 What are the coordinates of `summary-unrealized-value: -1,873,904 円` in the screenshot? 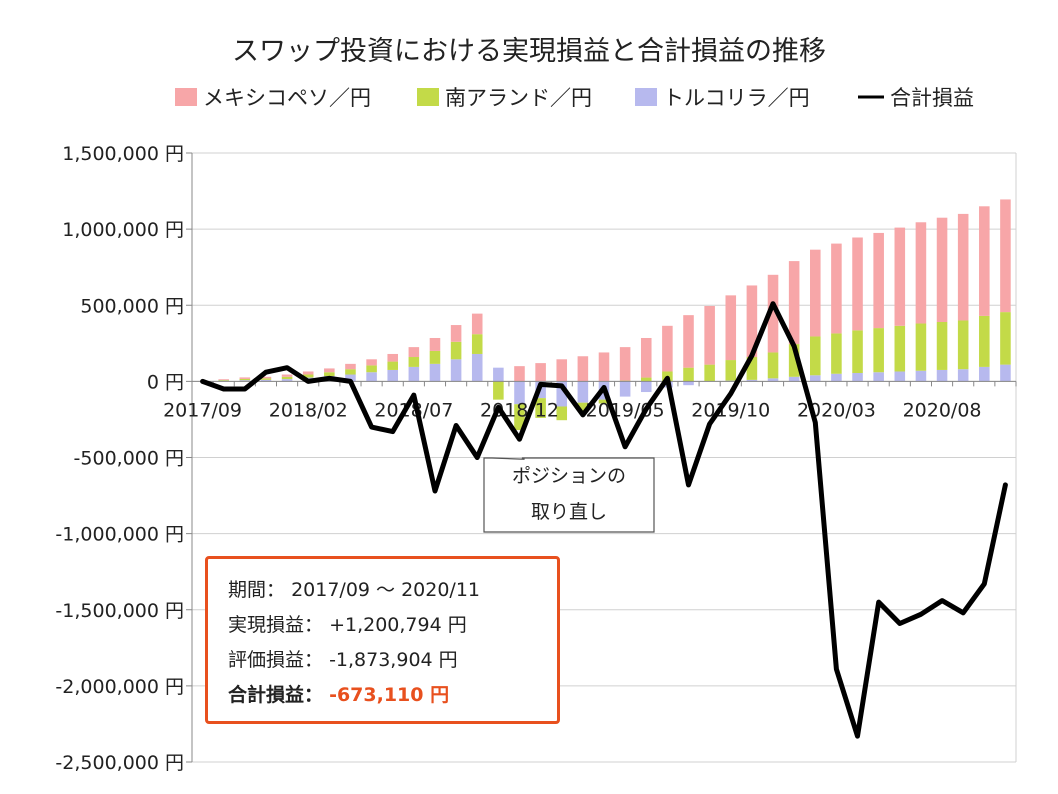 It's located at (393, 660).